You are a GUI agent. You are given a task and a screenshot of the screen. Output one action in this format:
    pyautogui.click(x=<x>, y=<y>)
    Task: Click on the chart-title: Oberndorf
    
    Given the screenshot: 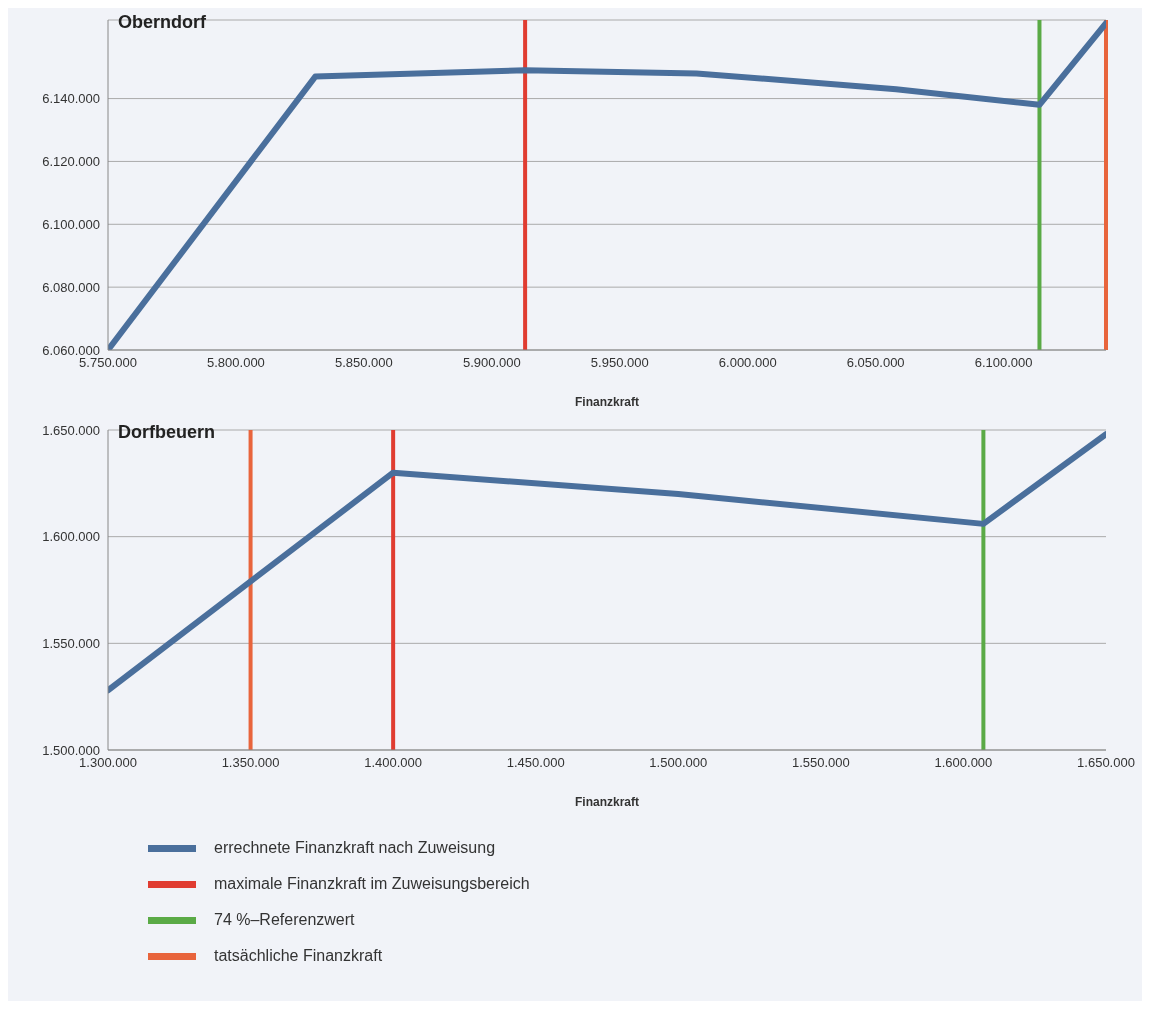 What is the action you would take?
    pyautogui.click(x=162, y=22)
    